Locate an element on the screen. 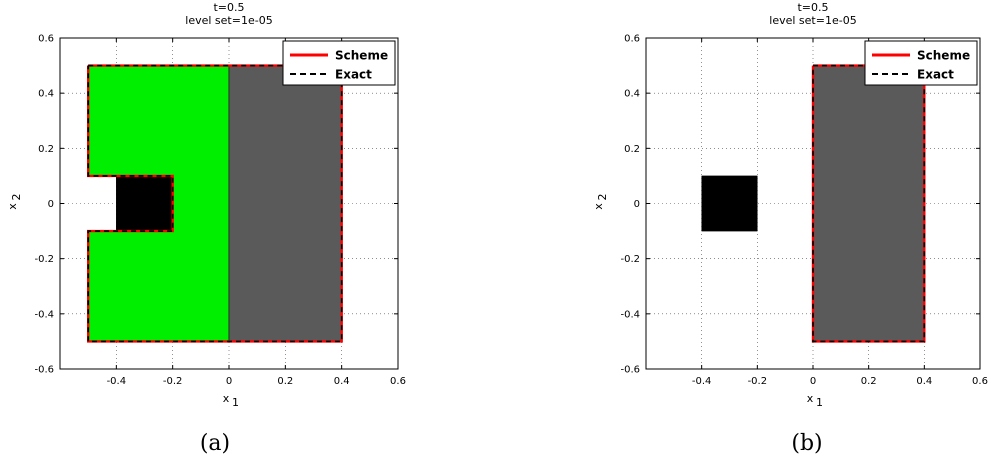 The height and width of the screenshot is (463, 997). panel-caption: (a) is located at coordinates (215, 443).